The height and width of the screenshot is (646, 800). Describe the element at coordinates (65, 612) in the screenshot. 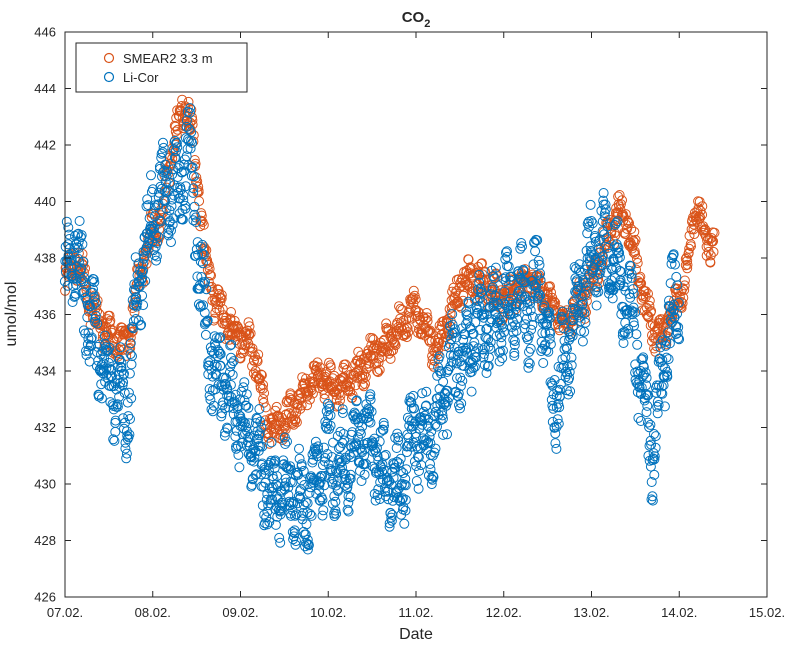

I see `x-tick-label: 07.02.` at that location.